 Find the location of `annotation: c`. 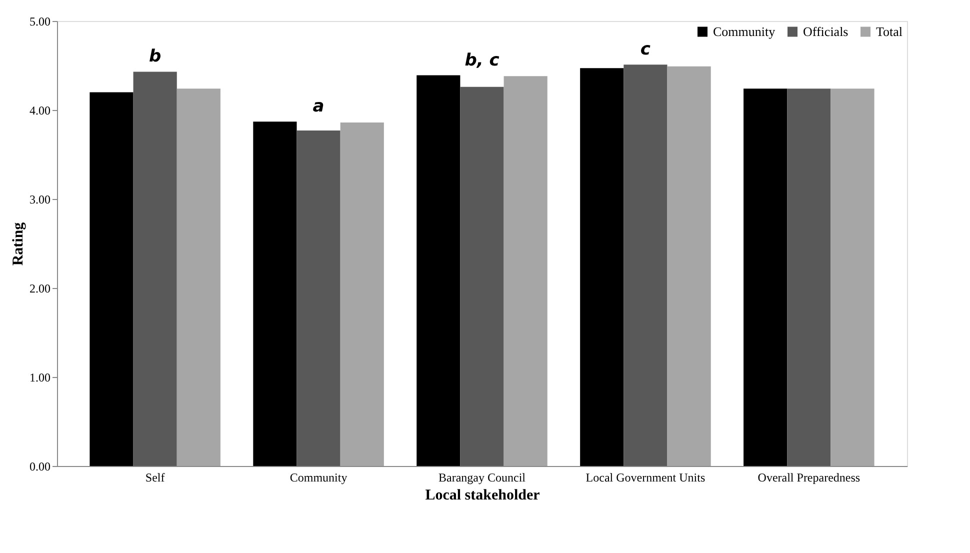

annotation: c is located at coordinates (645, 50).